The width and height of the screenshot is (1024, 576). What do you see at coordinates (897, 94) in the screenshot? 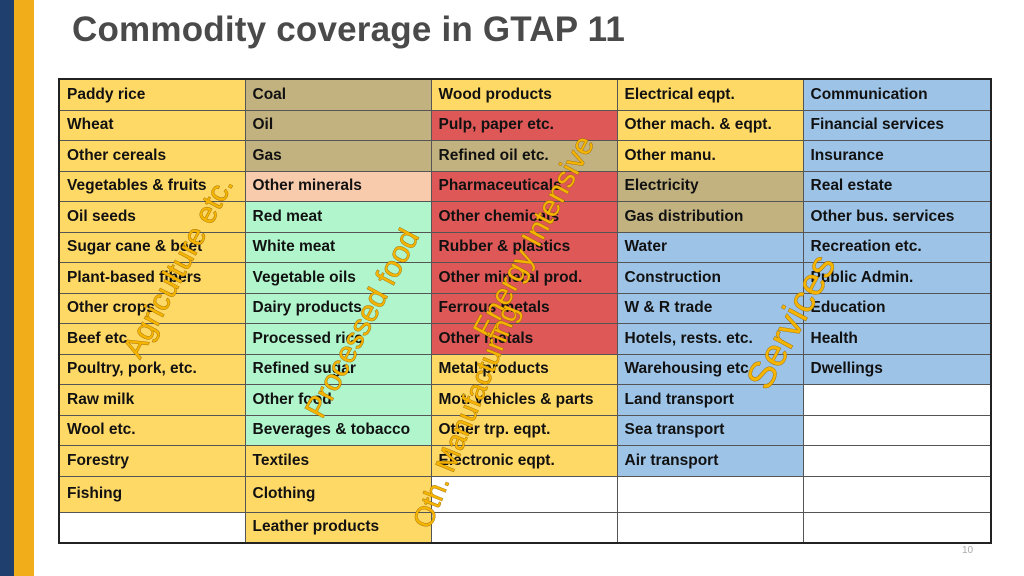
I see `table-cell: Communication` at bounding box center [897, 94].